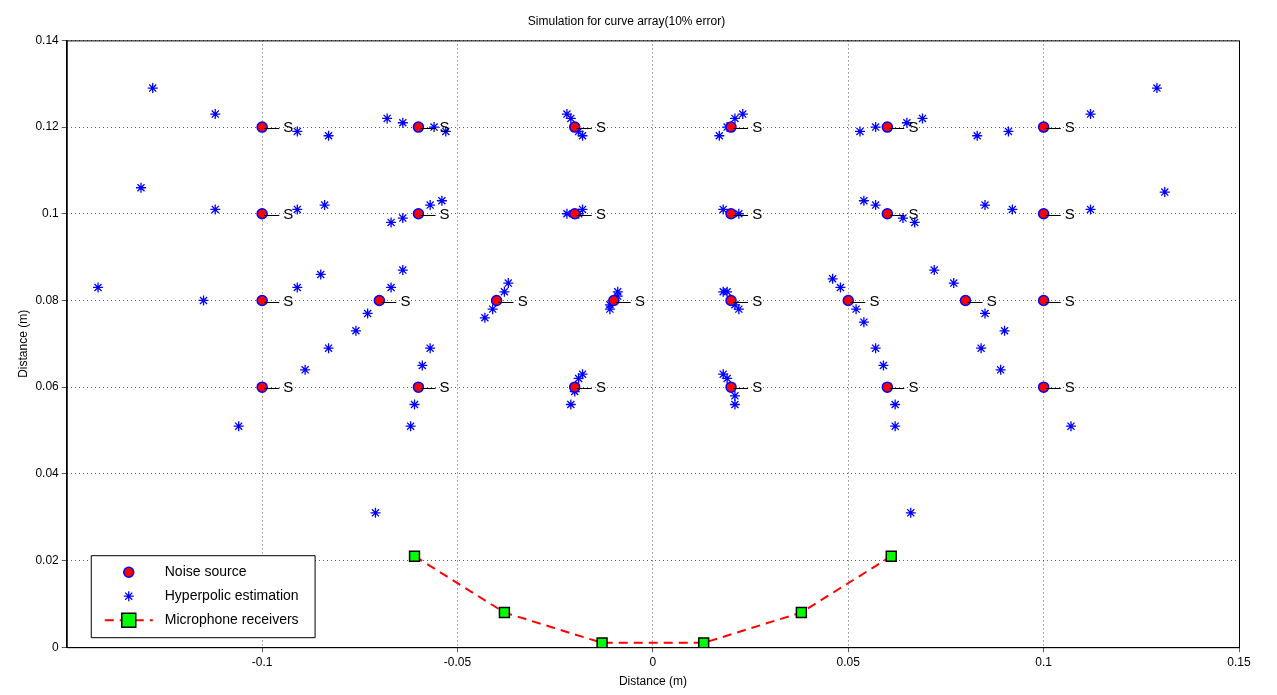  I want to click on x-axis-title: Distance (m), so click(652, 681).